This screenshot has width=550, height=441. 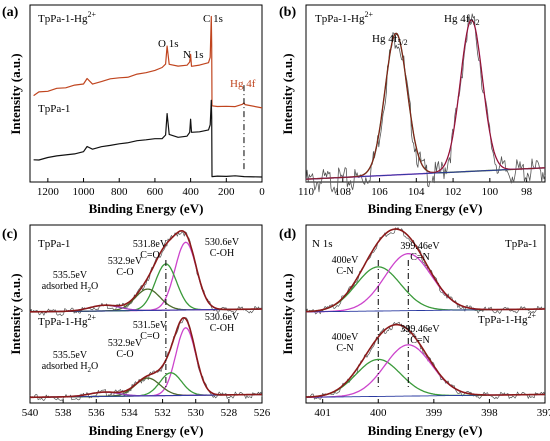 What do you see at coordinates (129, 413) in the screenshot?
I see `x-tick-label: 534` at bounding box center [129, 413].